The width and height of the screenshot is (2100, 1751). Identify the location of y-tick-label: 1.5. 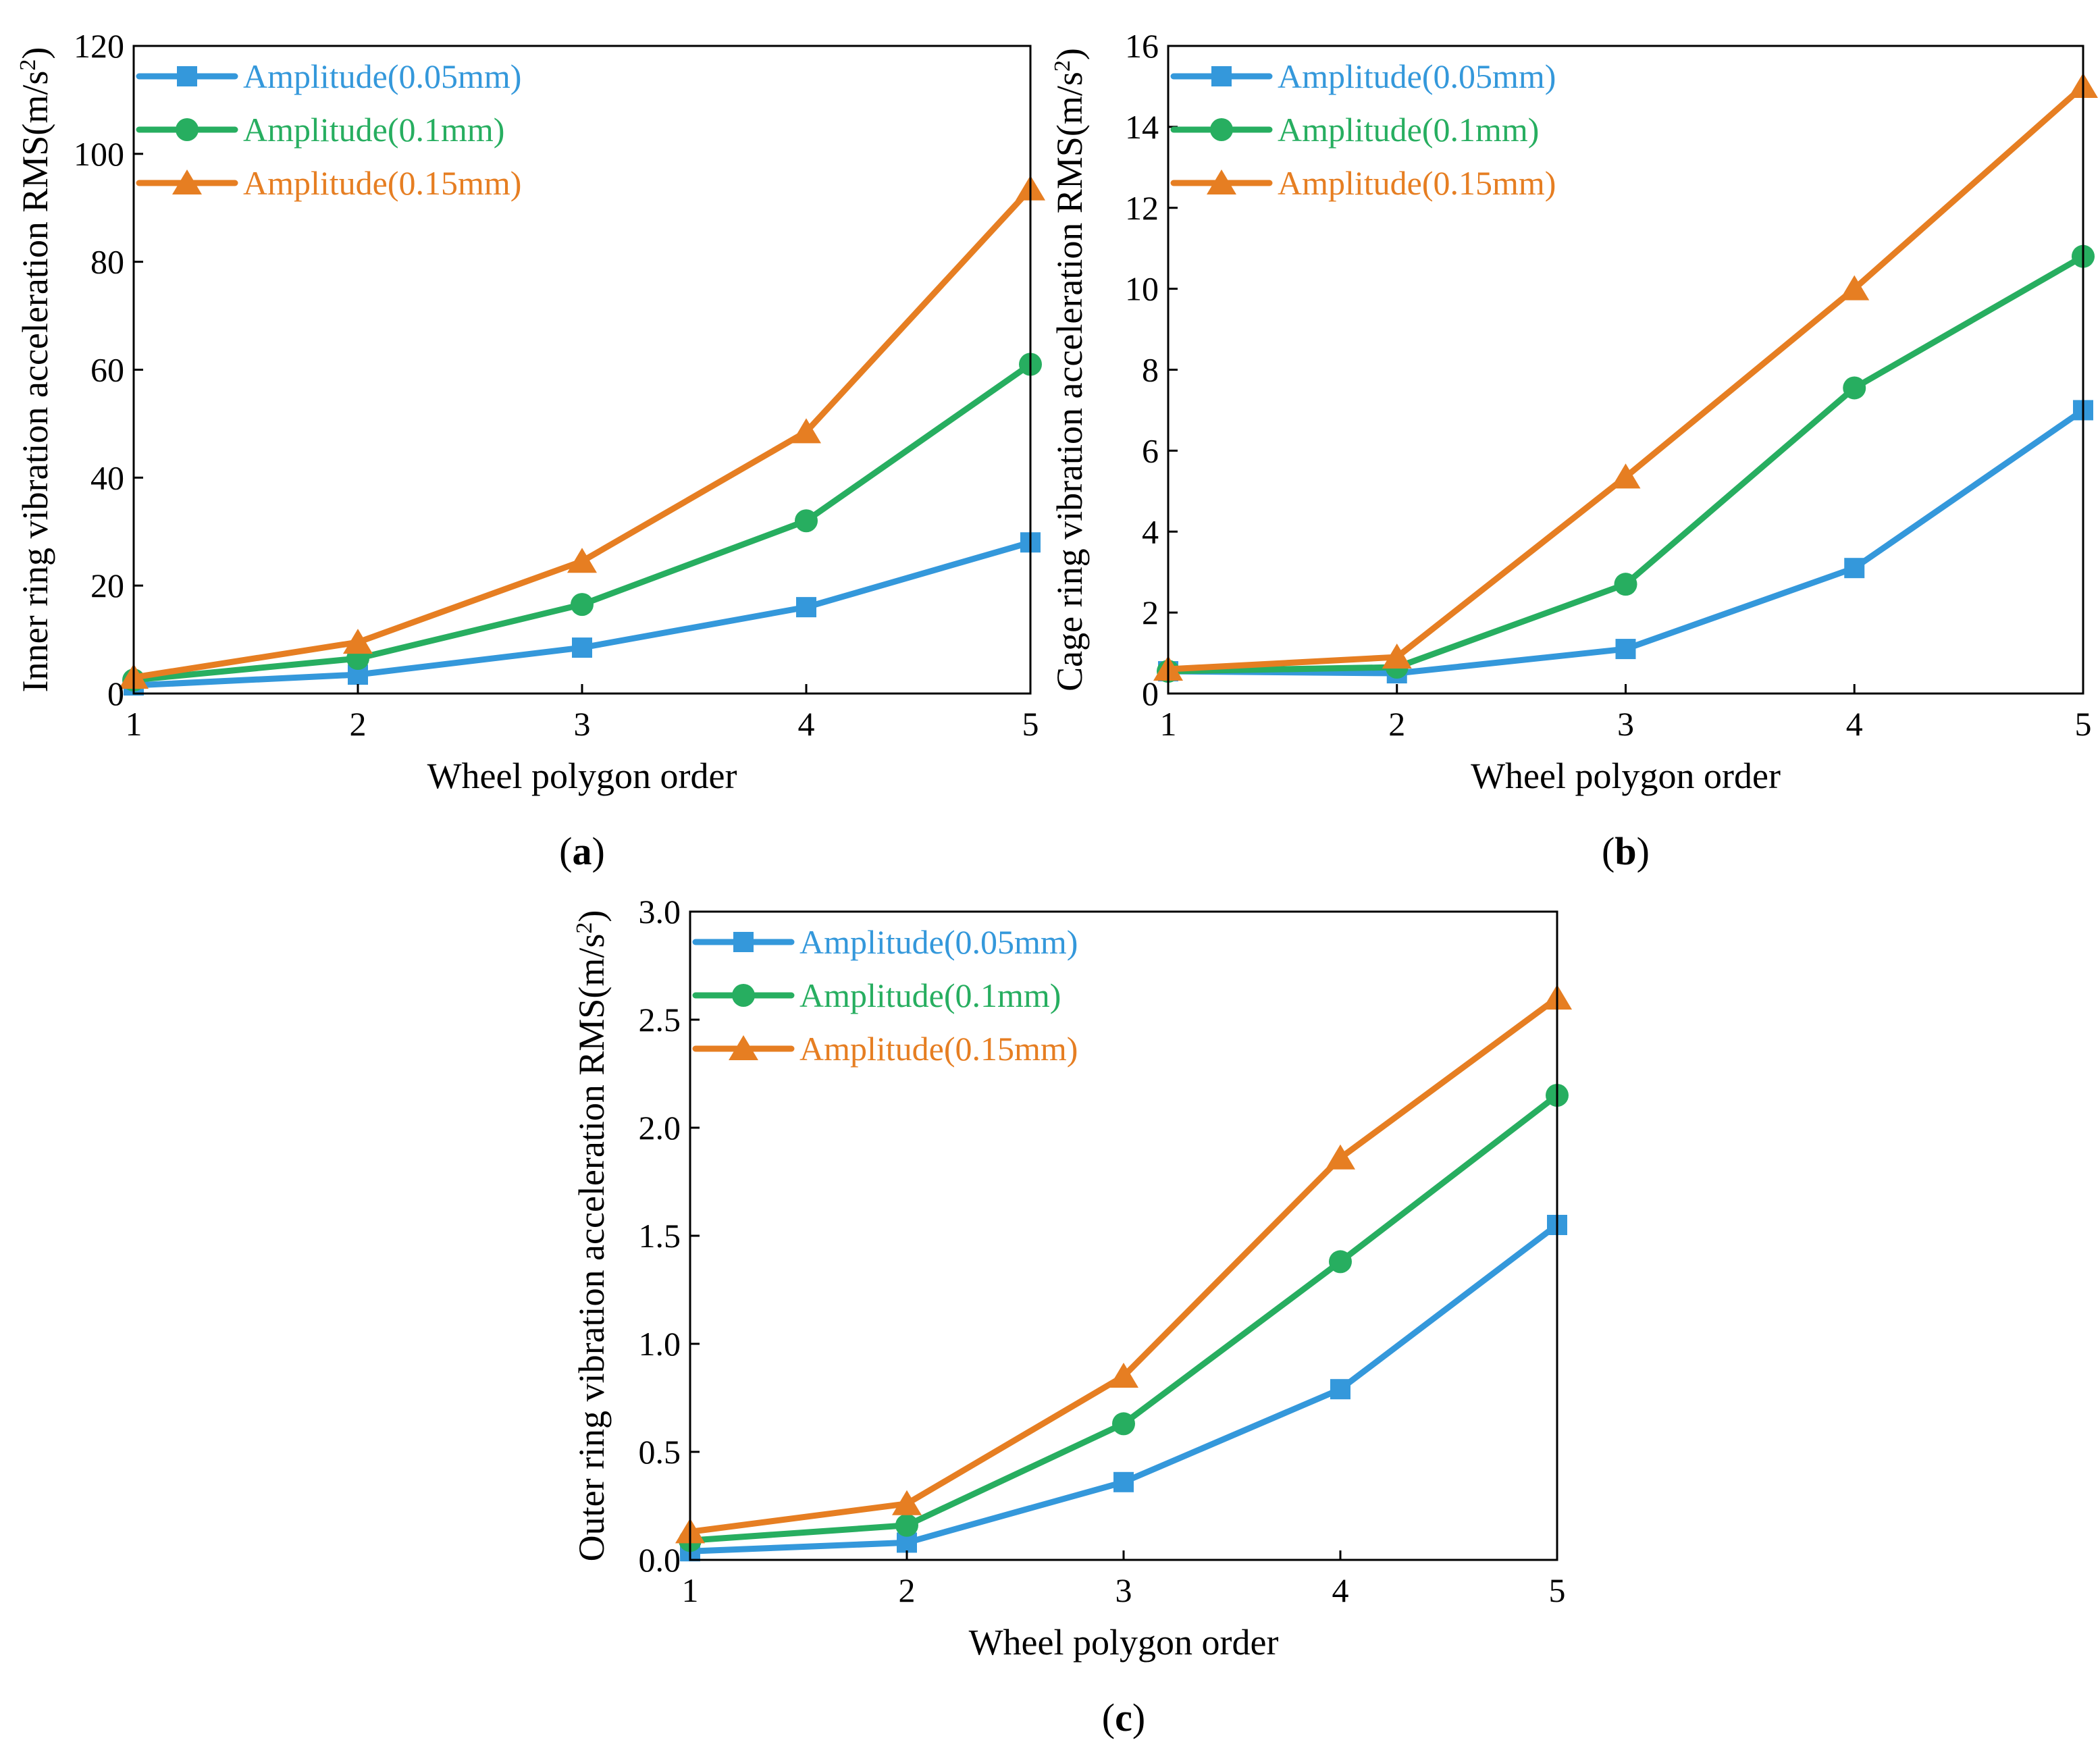
(660, 1236).